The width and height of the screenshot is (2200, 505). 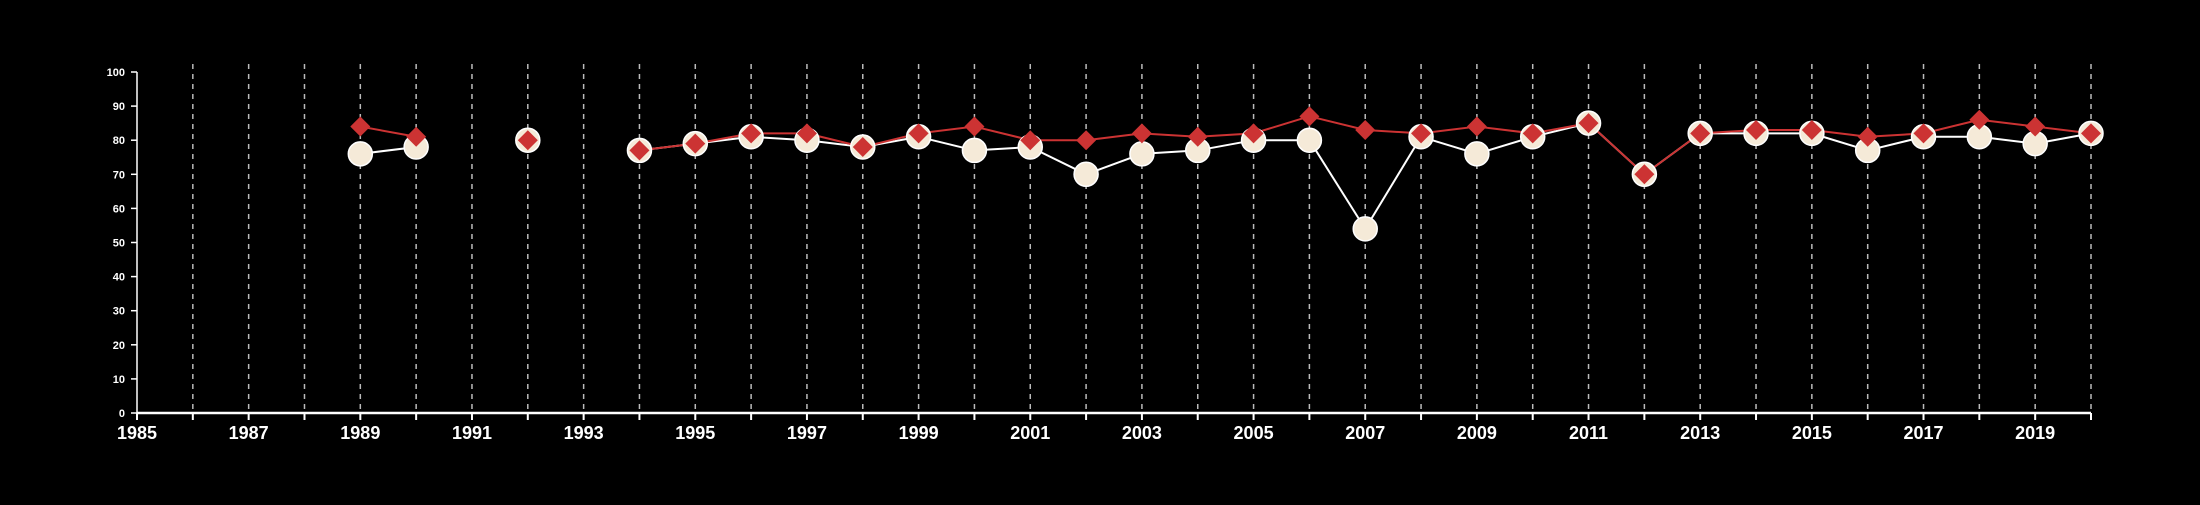 What do you see at coordinates (1477, 154) in the screenshot?
I see `circle-point-2009` at bounding box center [1477, 154].